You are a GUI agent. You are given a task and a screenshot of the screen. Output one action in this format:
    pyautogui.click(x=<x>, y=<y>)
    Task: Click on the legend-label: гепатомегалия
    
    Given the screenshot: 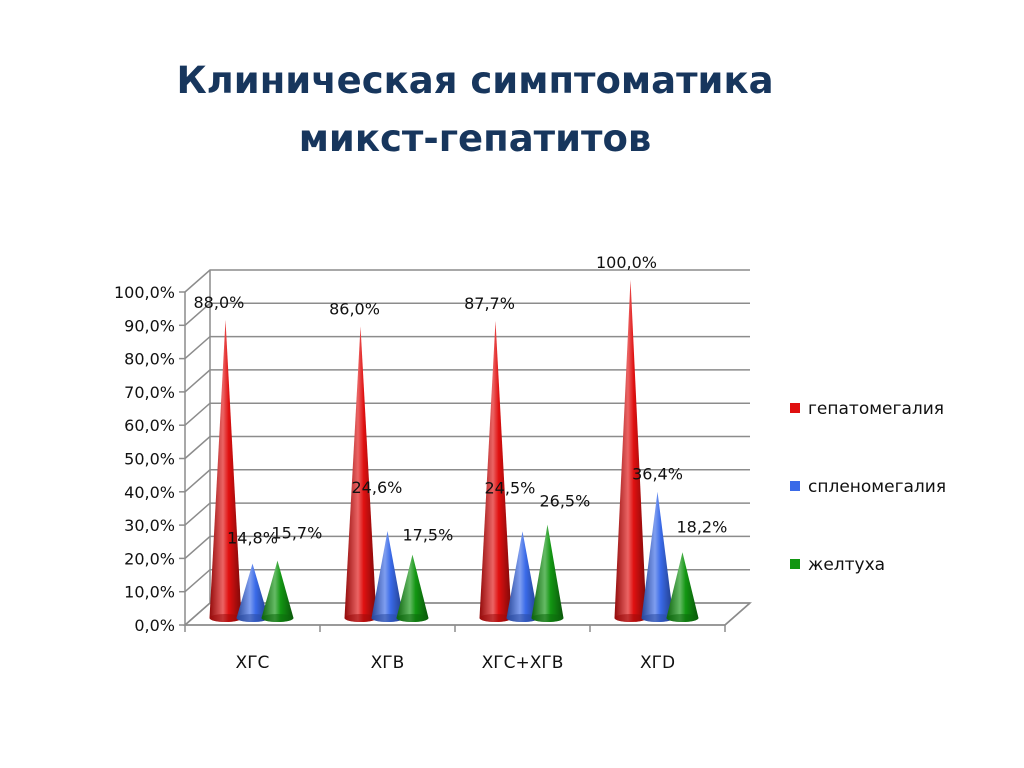 What is the action you would take?
    pyautogui.click(x=876, y=409)
    